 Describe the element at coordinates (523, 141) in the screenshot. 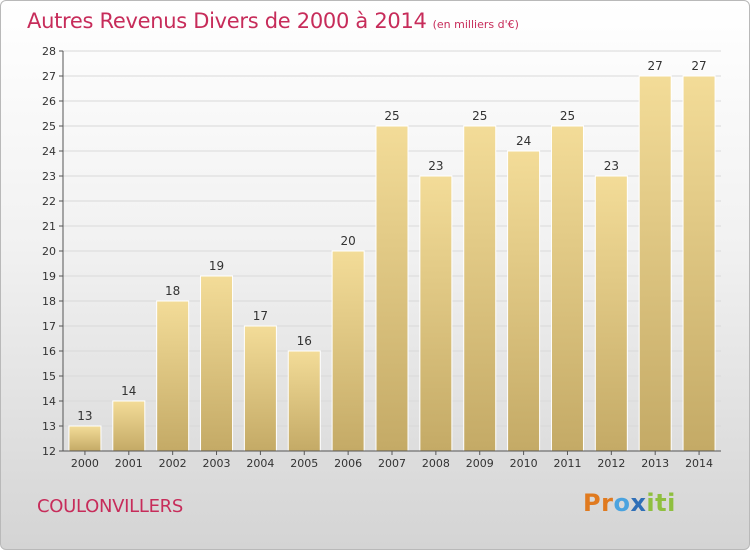

I see `data-label: 24` at that location.